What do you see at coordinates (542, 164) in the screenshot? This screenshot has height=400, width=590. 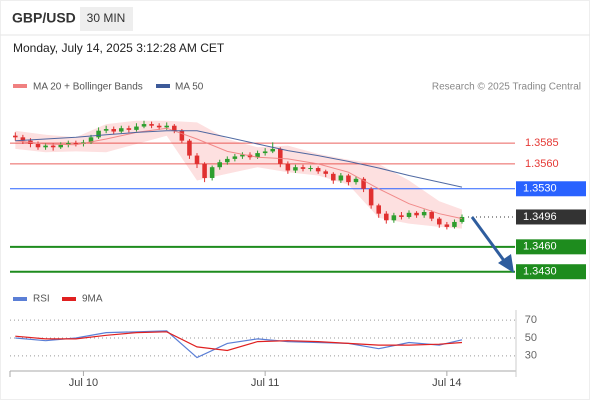 I see `level-label: 1.3560` at bounding box center [542, 164].